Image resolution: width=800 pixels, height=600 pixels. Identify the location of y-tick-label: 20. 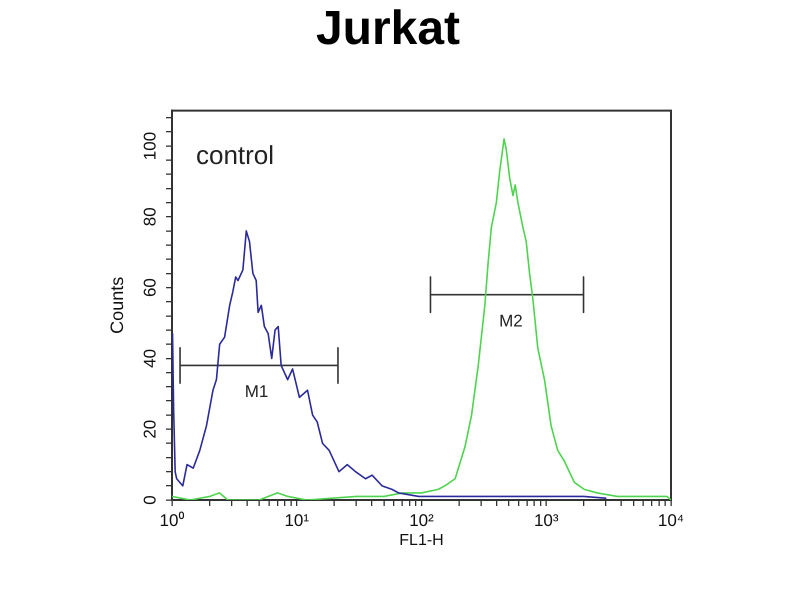
(150, 429).